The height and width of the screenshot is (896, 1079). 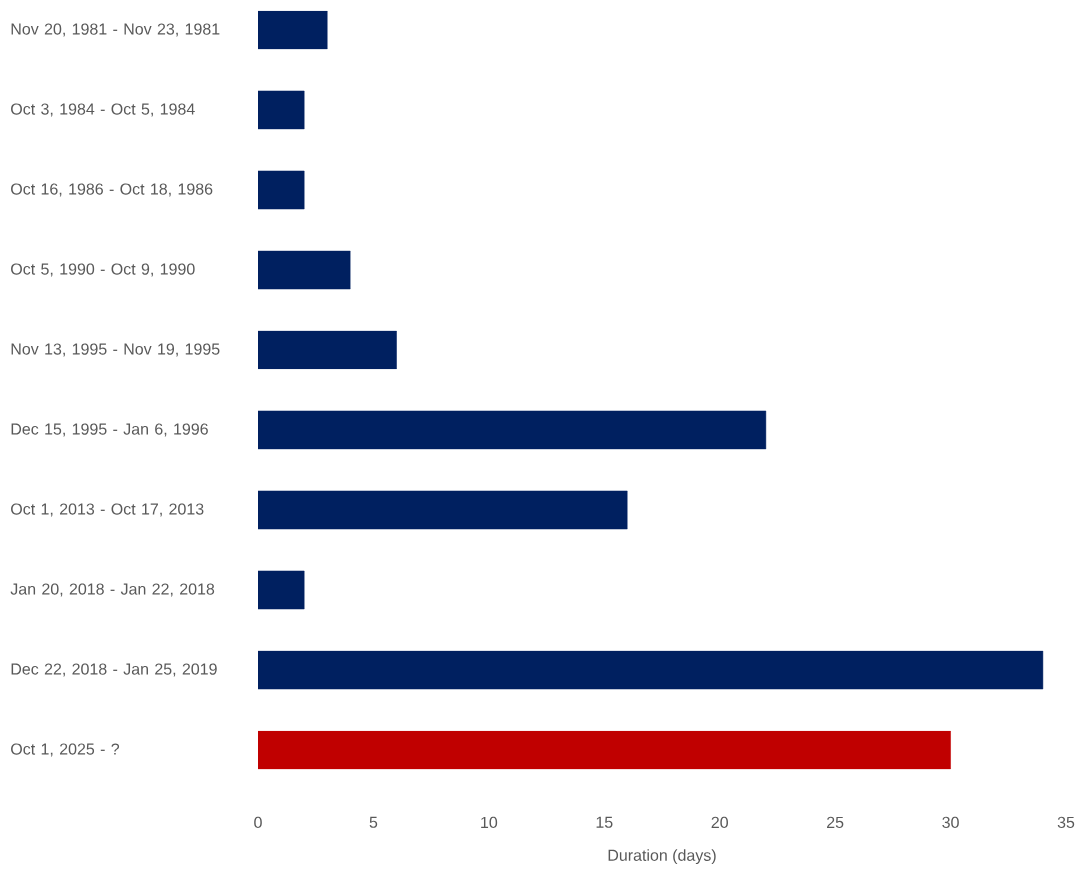 I want to click on y-tick-label: Dec 15, 1995 - Jan 6, 1996, so click(x=109, y=430).